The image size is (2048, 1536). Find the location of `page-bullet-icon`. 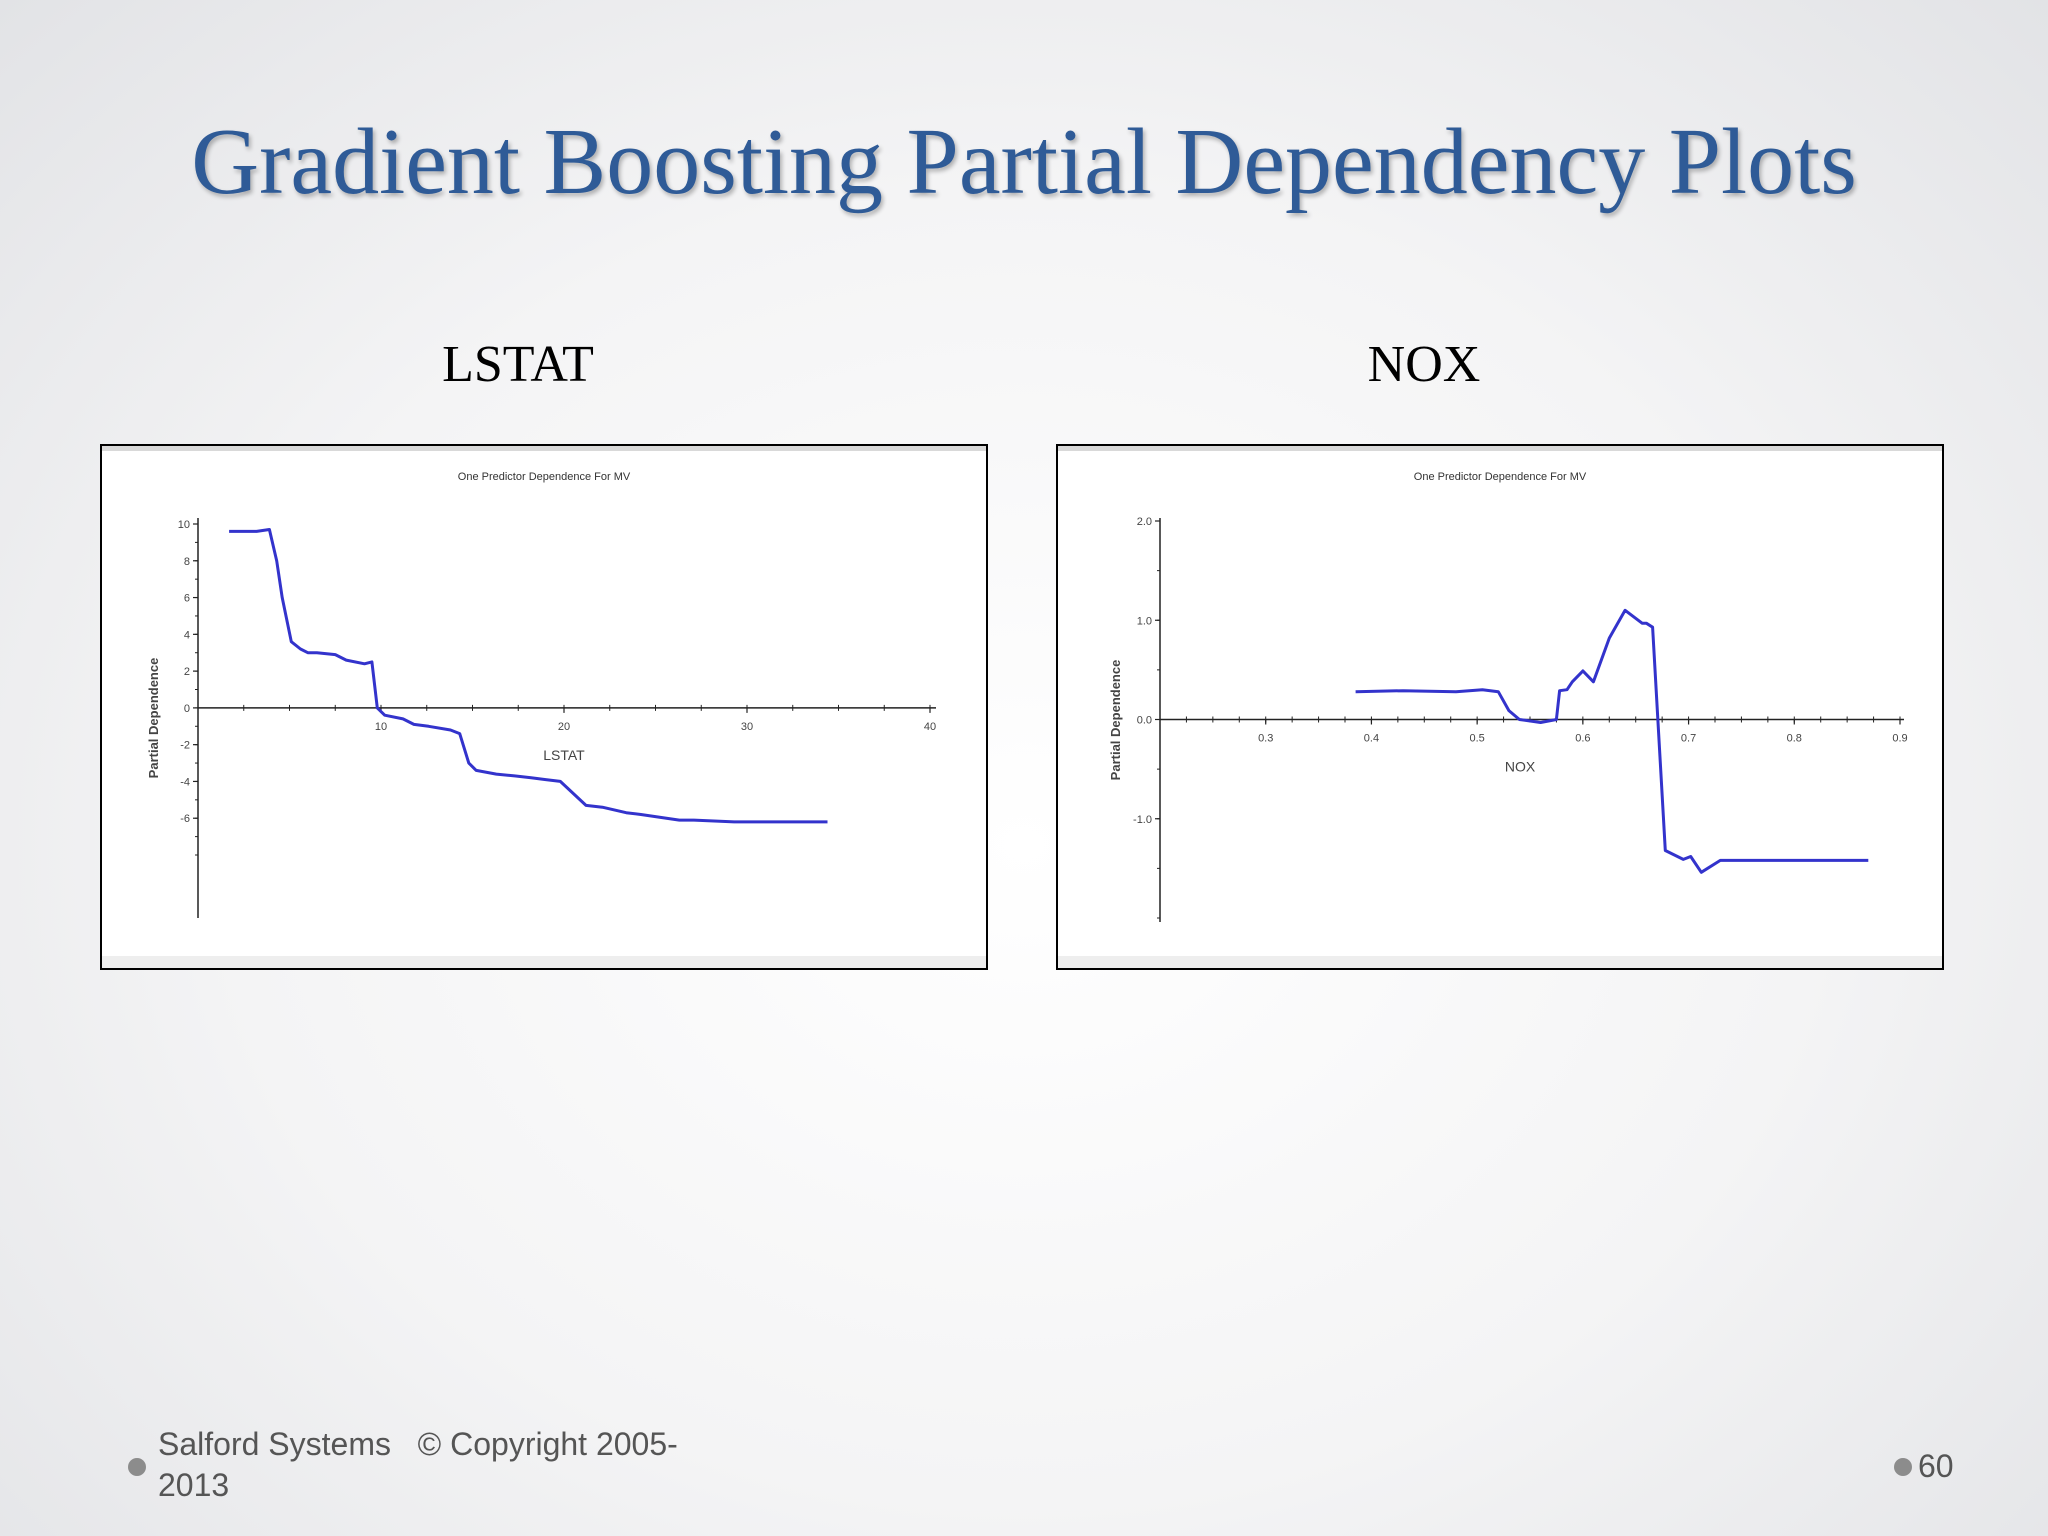

page-bullet-icon is located at coordinates (1903, 1467).